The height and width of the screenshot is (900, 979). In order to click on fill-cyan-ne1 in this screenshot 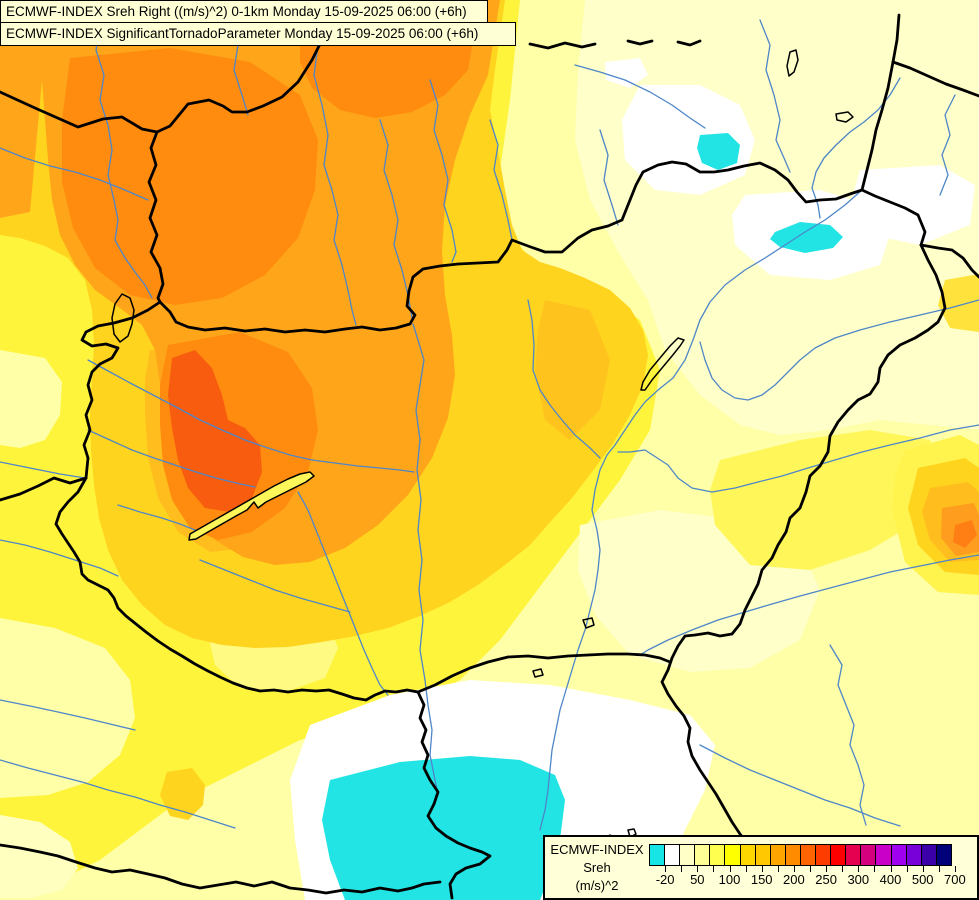, I will do `click(718, 151)`.